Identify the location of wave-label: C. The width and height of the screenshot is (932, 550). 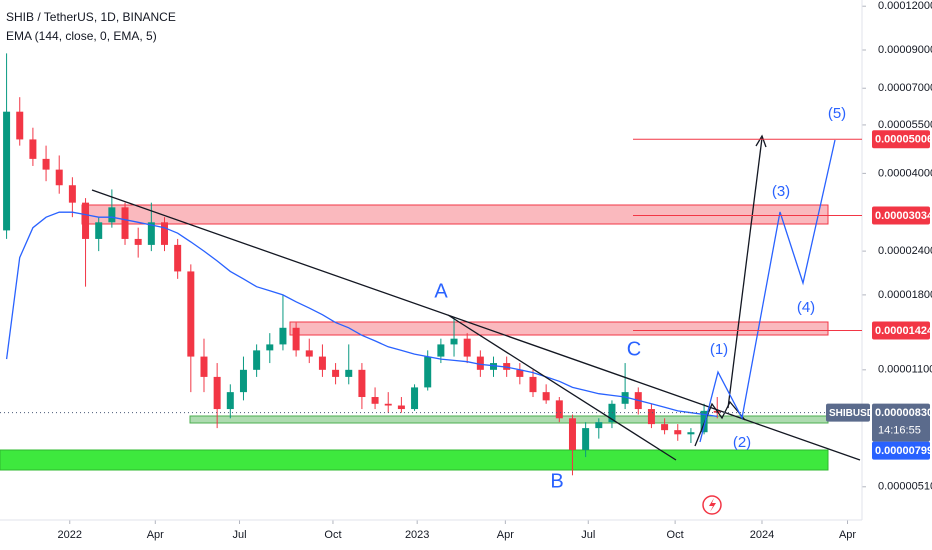
(634, 349).